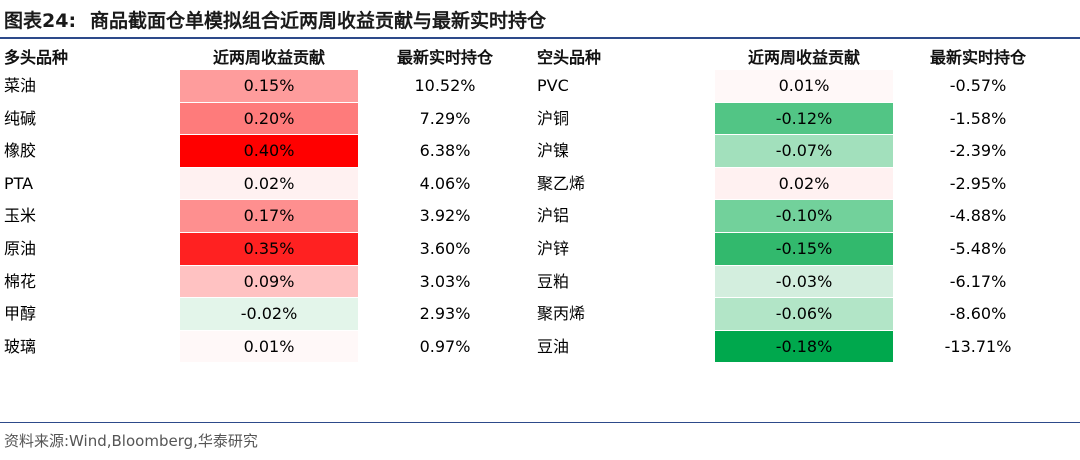 Image resolution: width=1080 pixels, height=460 pixels. What do you see at coordinates (269, 216) in the screenshot?
I see `long-contrib-cell: 0.17%` at bounding box center [269, 216].